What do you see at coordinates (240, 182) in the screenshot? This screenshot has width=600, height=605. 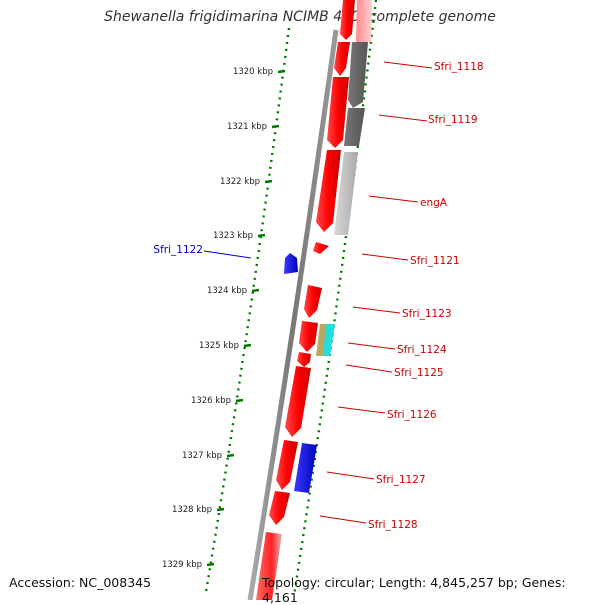 I see `scale-tick-label: 1322 kbp` at bounding box center [240, 182].